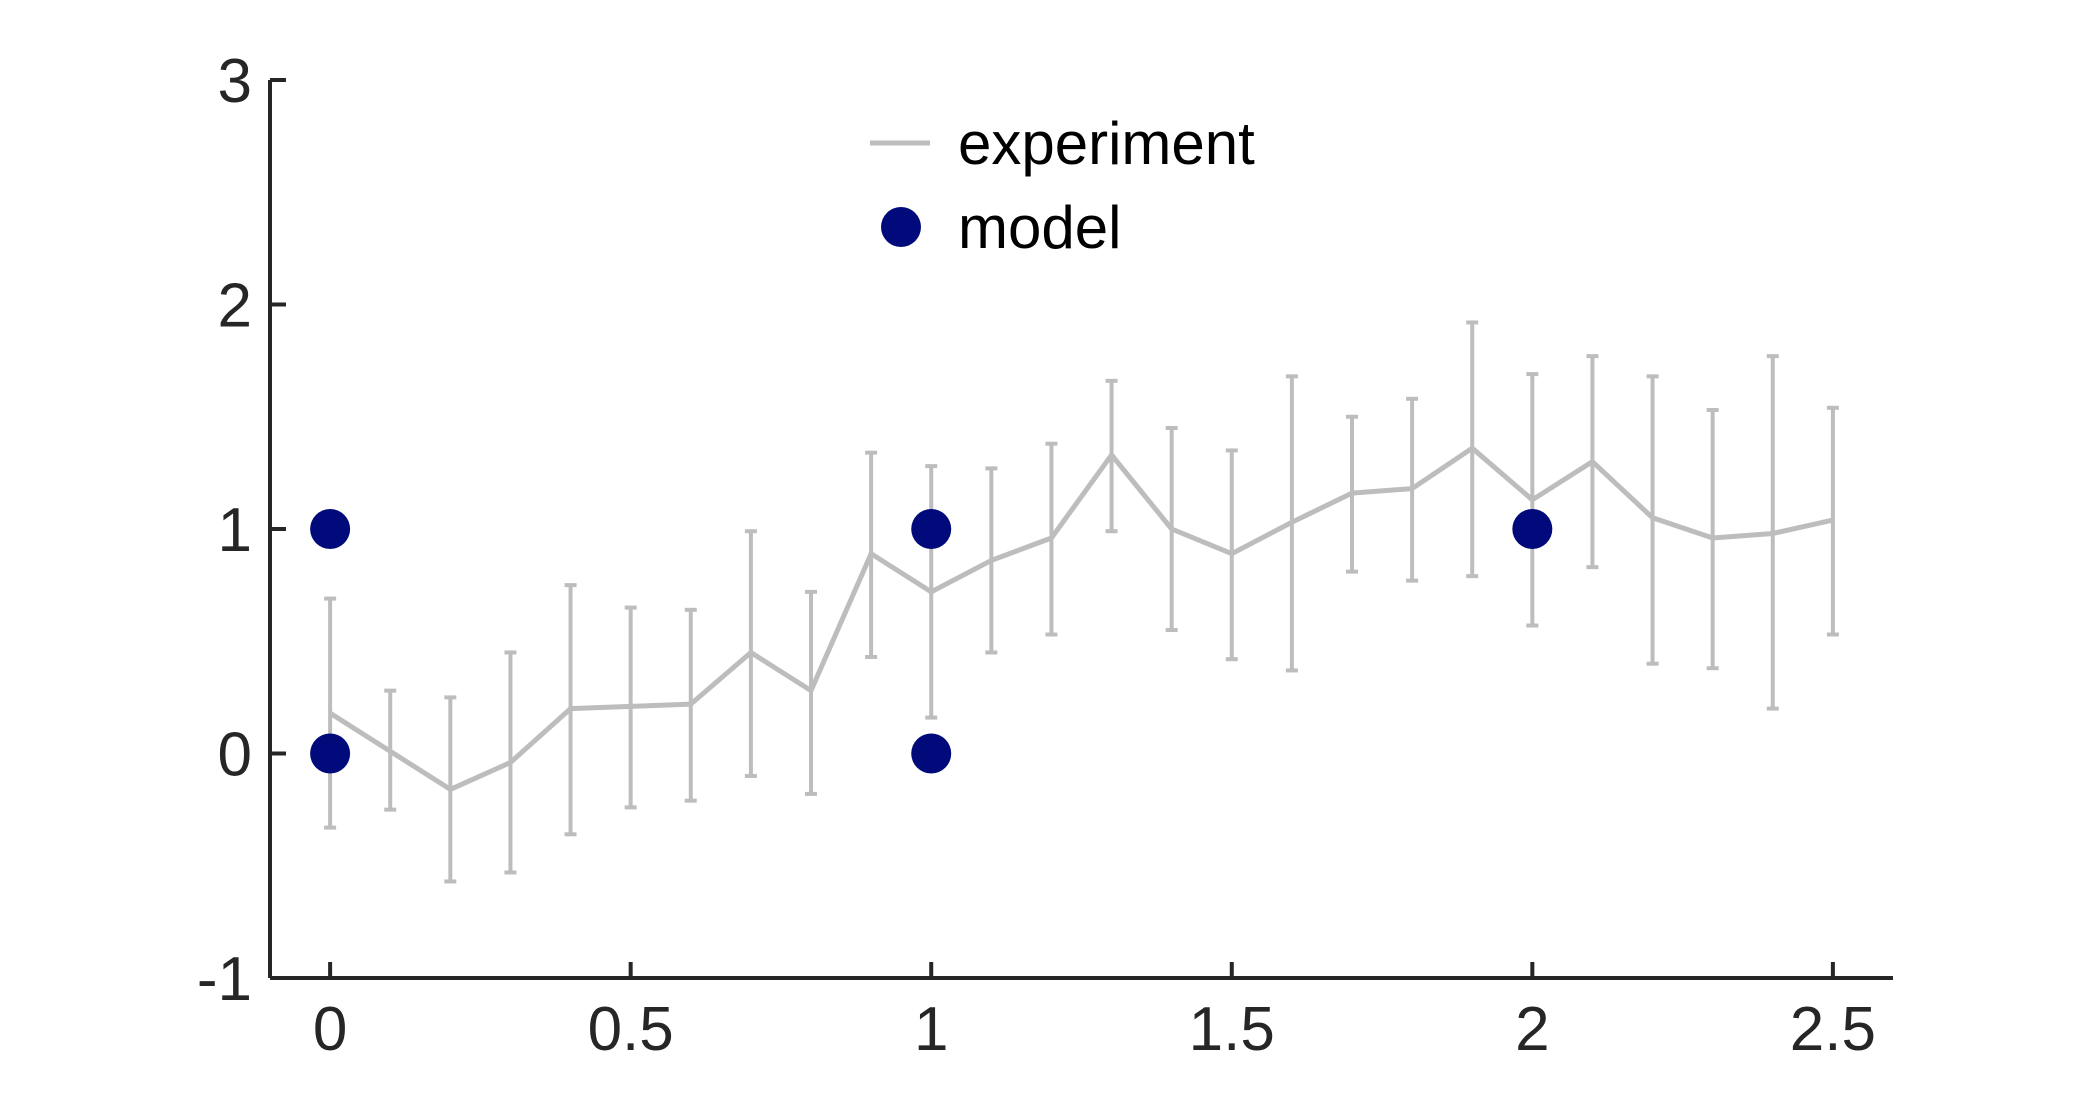  I want to click on x-tick-label: 2.5, so click(1833, 1029).